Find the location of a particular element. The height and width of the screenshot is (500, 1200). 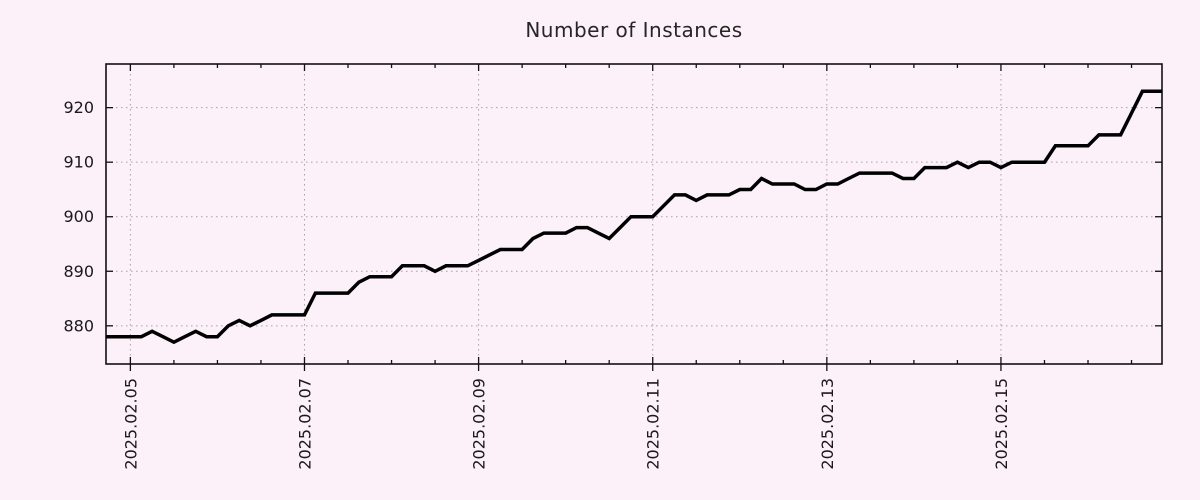

y-tick-label: 880 is located at coordinates (78, 325).